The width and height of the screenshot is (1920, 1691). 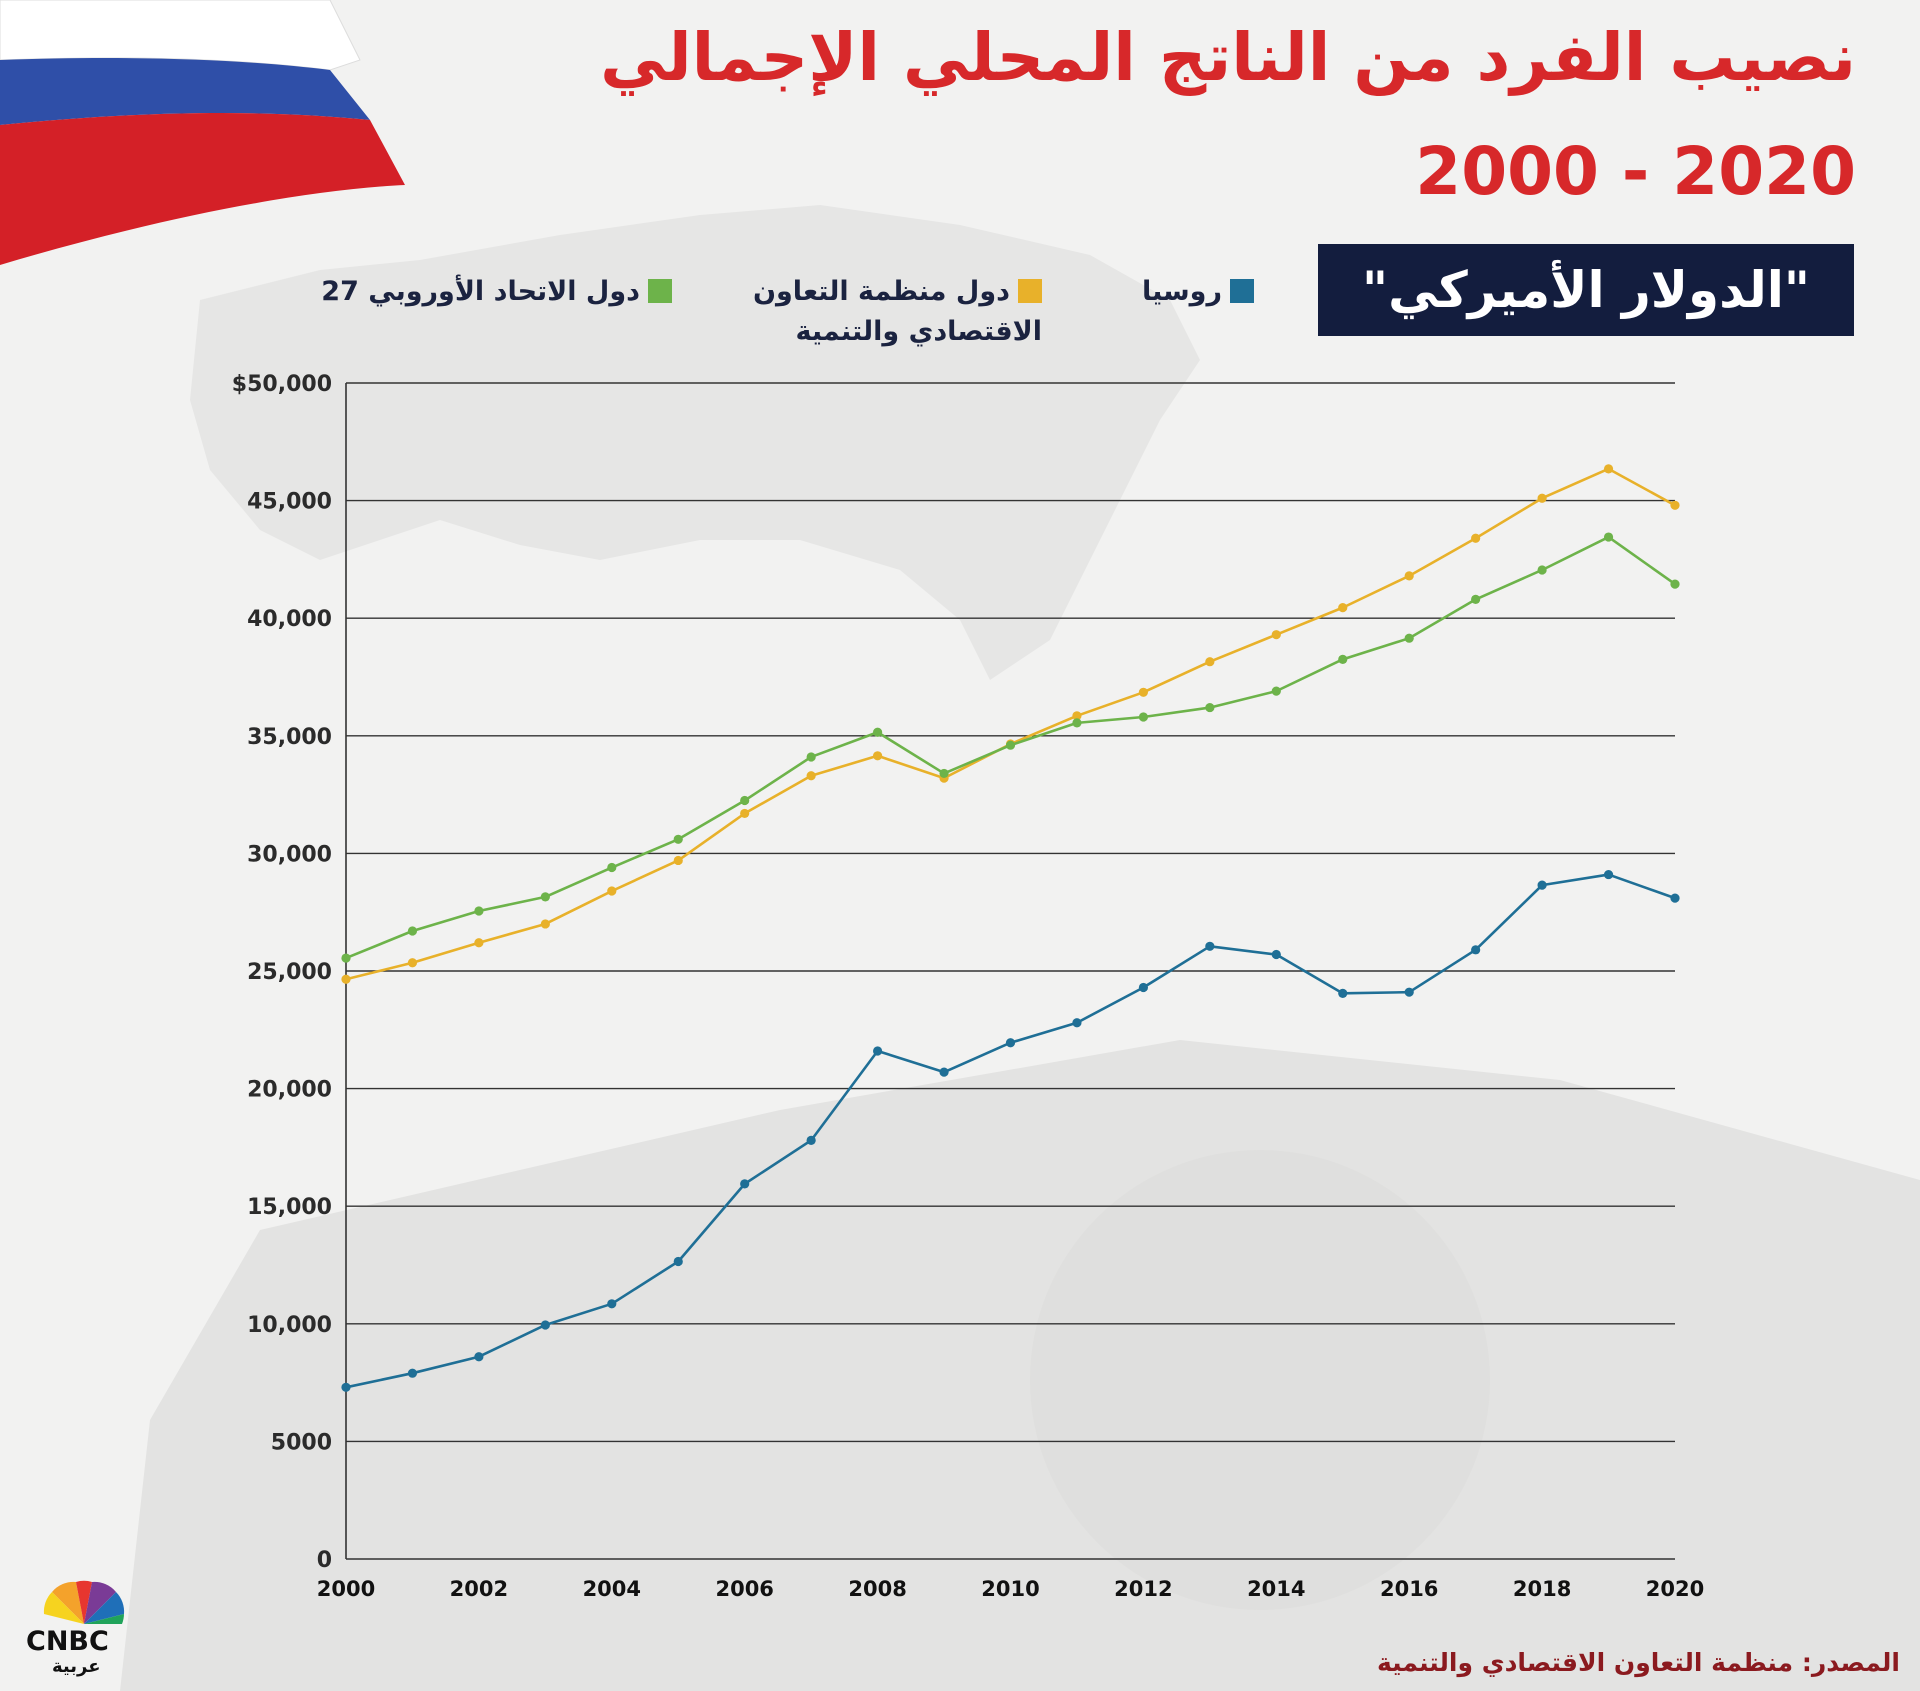 What do you see at coordinates (479, 1589) in the screenshot?
I see `x-tick-label: 2002` at bounding box center [479, 1589].